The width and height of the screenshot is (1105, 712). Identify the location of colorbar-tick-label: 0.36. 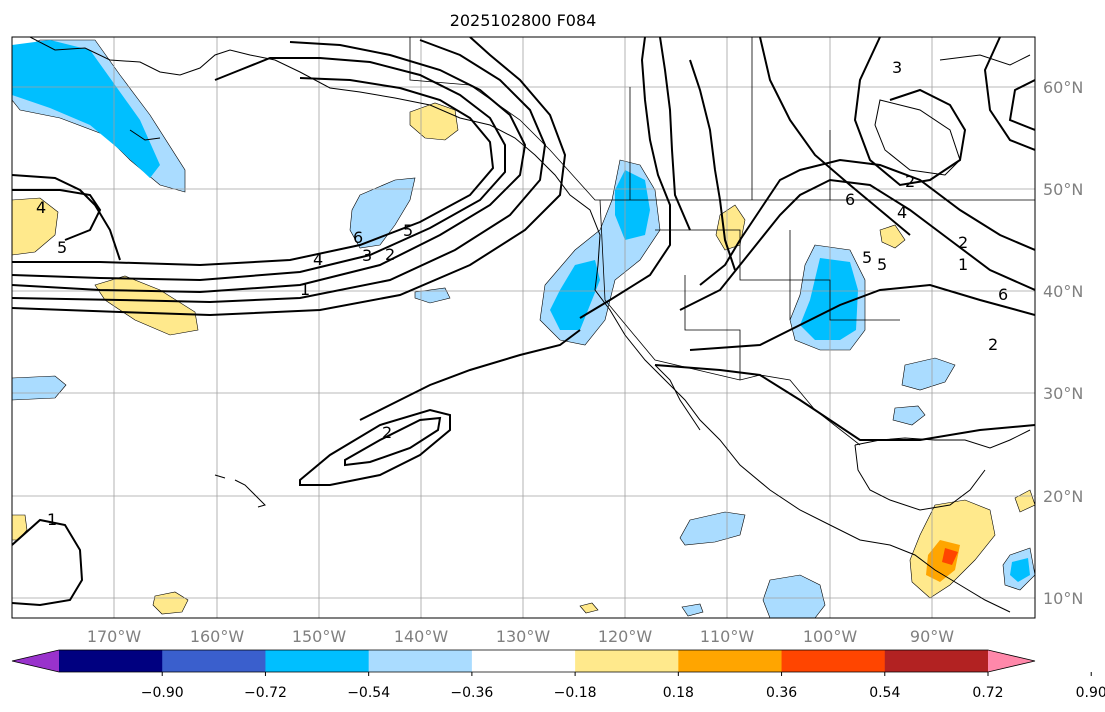
(781, 693).